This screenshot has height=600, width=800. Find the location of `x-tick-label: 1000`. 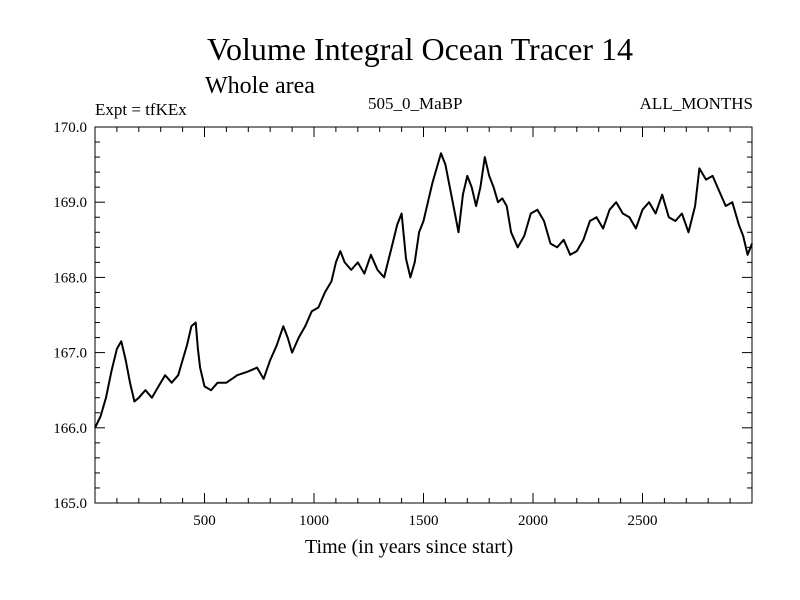

x-tick-label: 1000 is located at coordinates (314, 521).